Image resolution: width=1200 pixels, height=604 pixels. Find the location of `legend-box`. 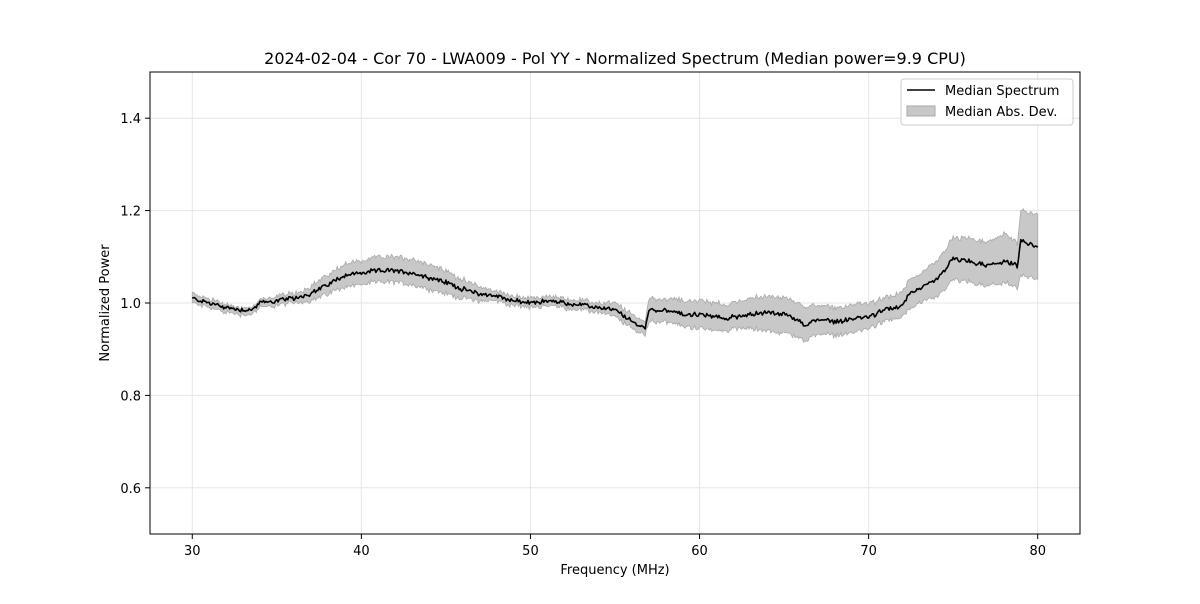

legend-box is located at coordinates (987, 102).